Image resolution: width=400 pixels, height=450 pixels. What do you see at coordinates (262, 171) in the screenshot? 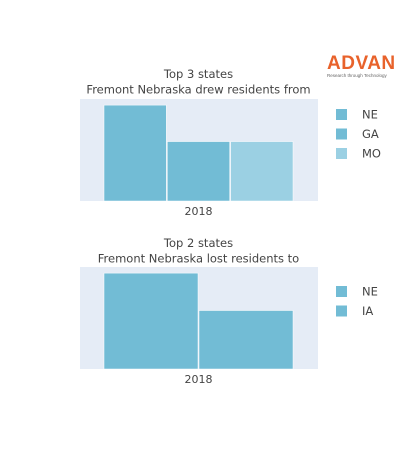
I see `chart-1-bar-mo` at bounding box center [262, 171].